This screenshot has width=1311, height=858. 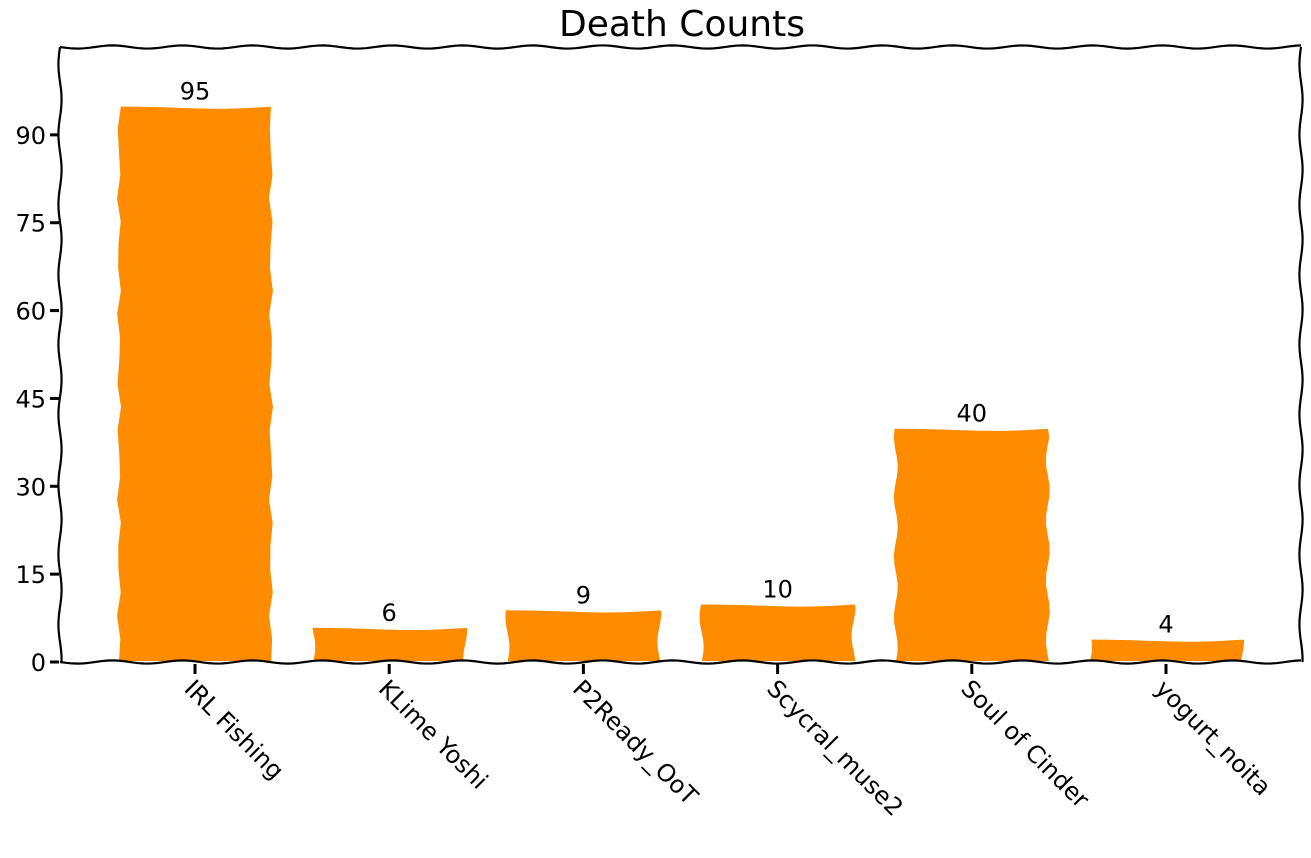 I want to click on data-label: 10, so click(x=777, y=589).